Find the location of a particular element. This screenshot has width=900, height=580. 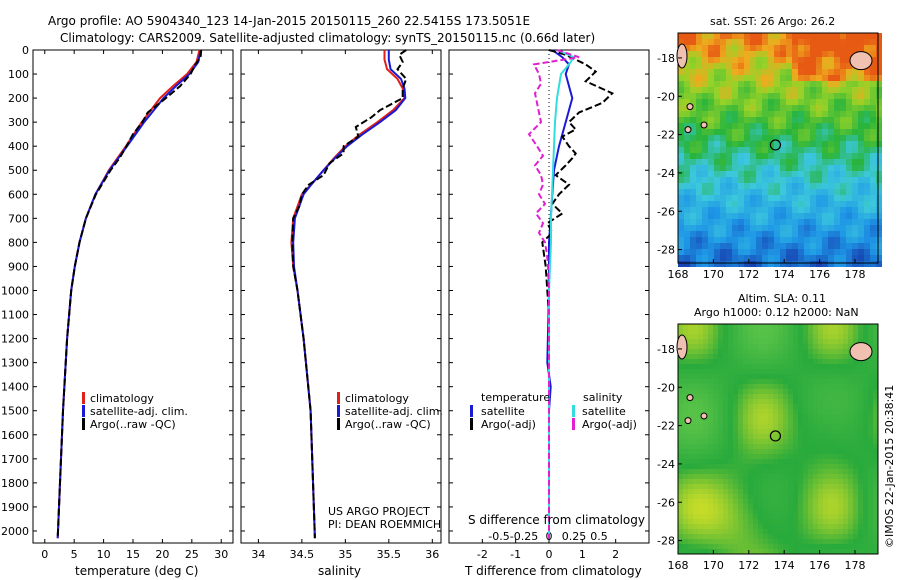

legend-label-argo: Argo(..raw -QC) is located at coordinates (133, 424).